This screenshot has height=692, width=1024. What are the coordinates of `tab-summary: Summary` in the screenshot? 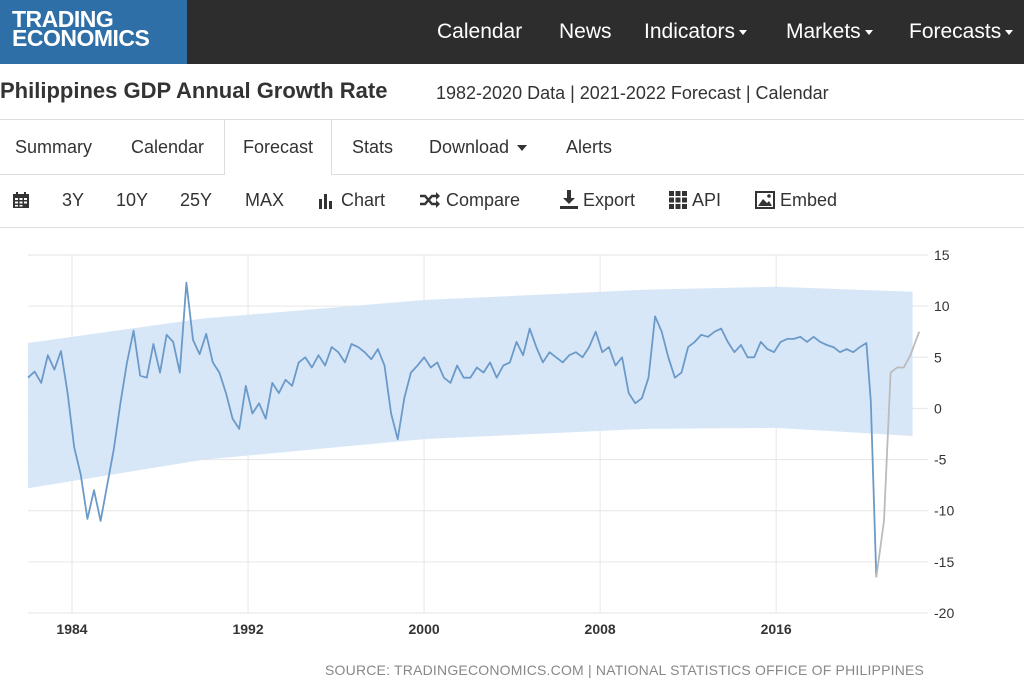 It's located at (53, 147).